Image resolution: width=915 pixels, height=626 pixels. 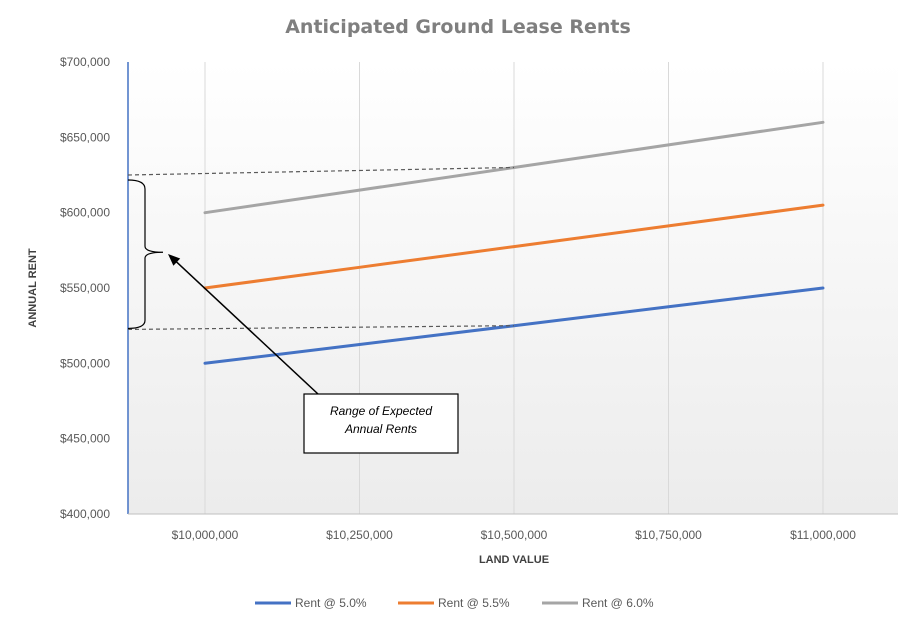 I want to click on callout-text-line-1: Range of Expected, so click(x=381, y=411).